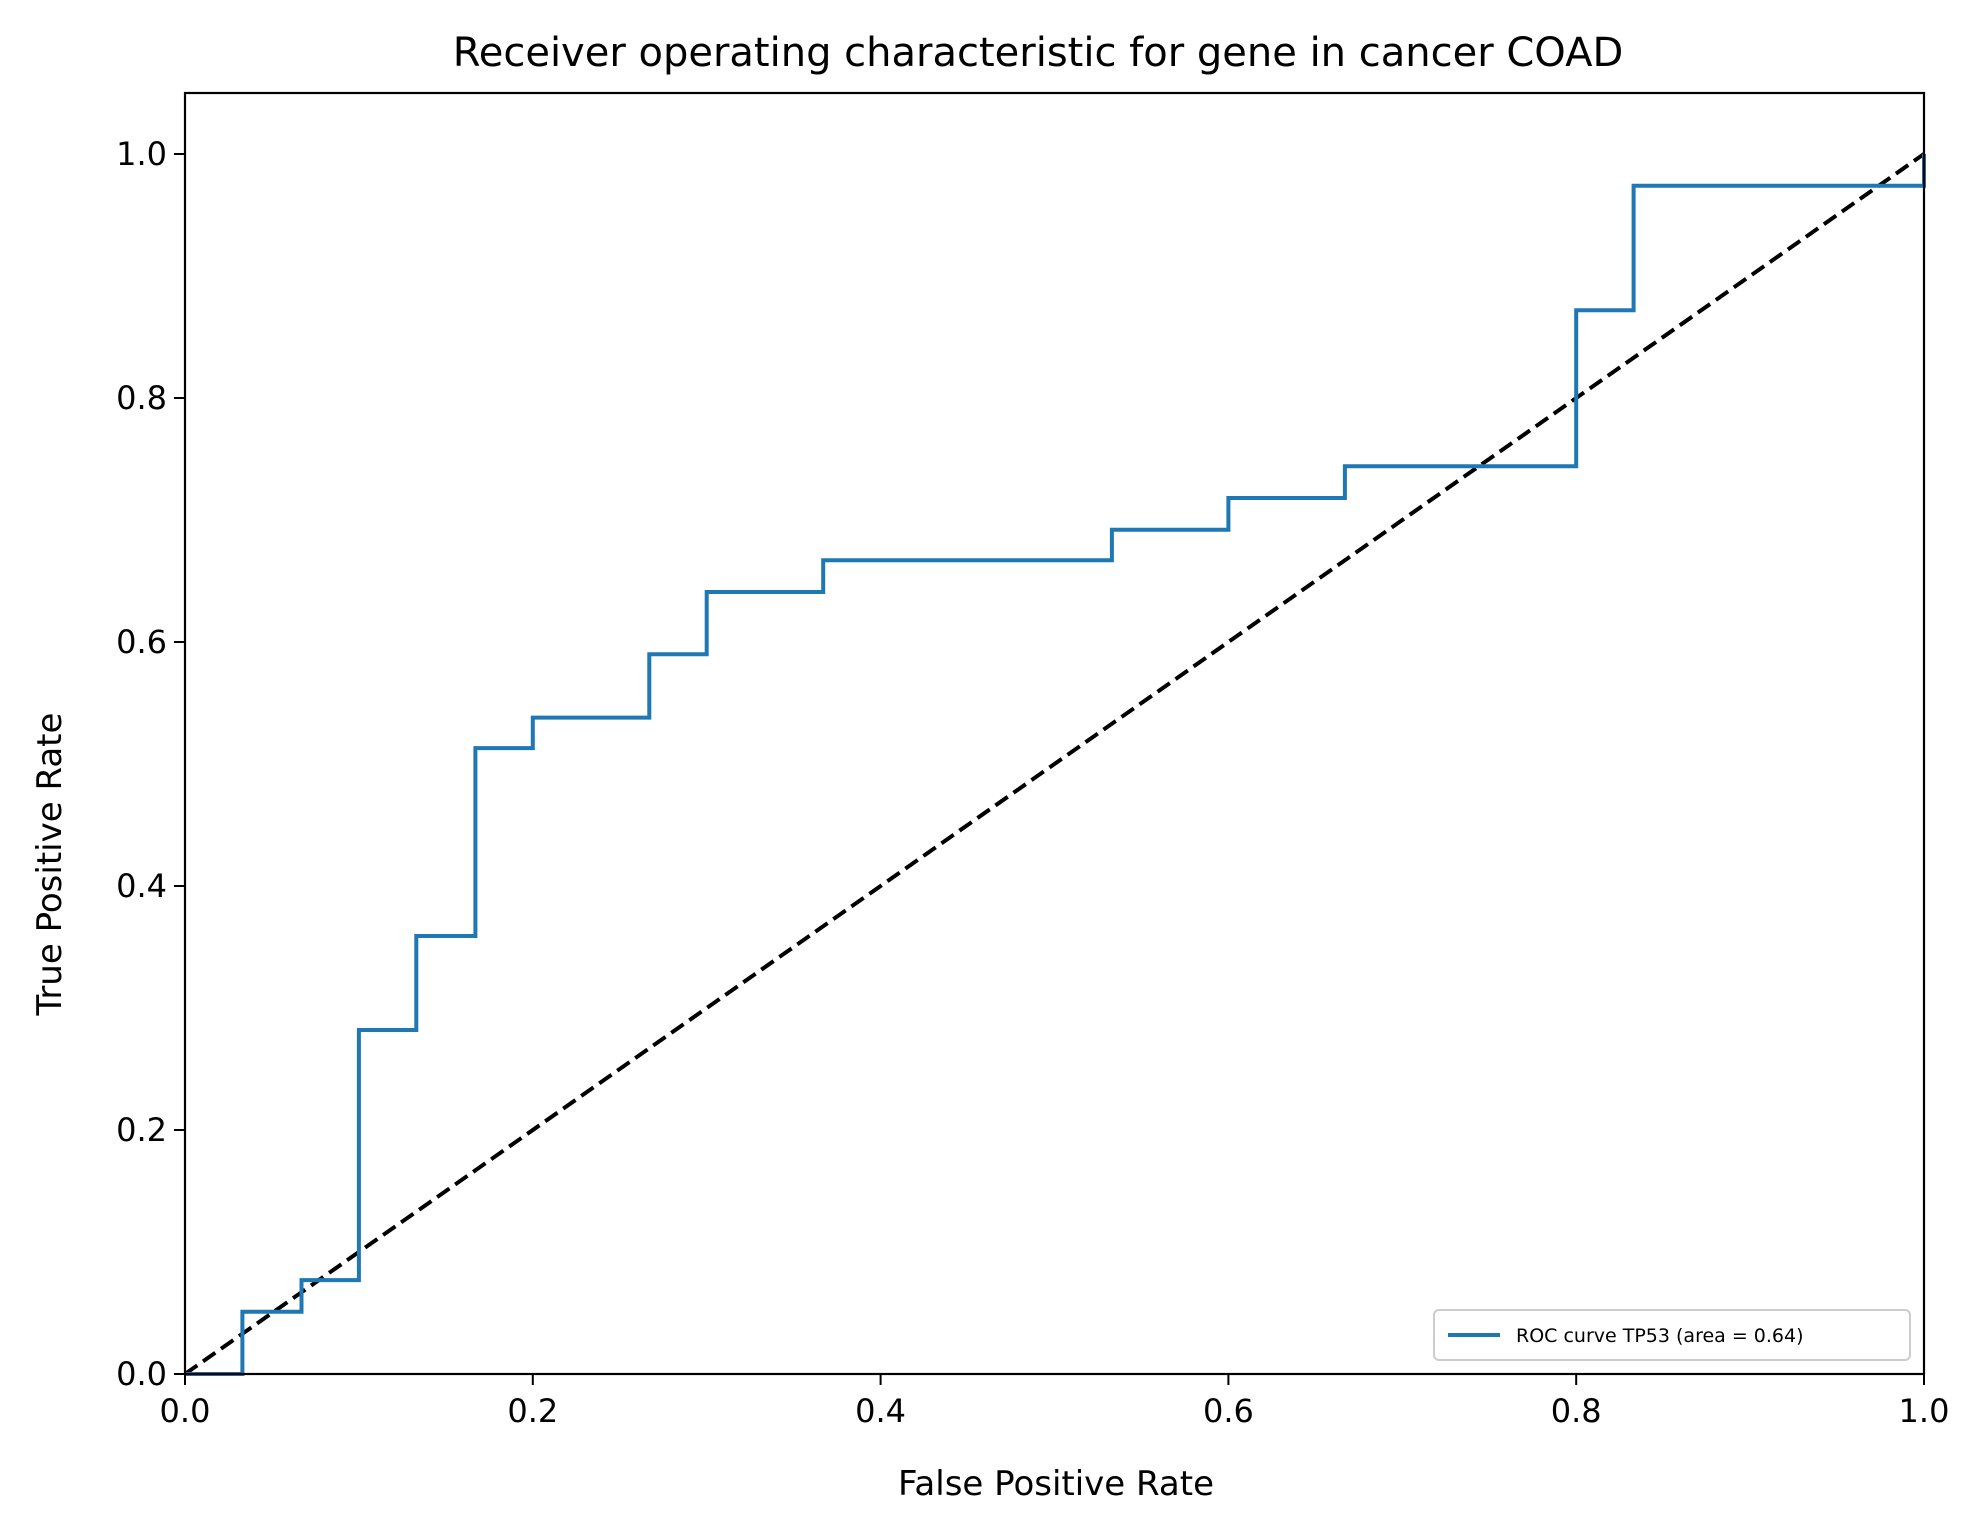  I want to click on x-axis-ticks: 0.0 0.2 0.4 0.6 0.8 1.0, so click(1055, 1402).